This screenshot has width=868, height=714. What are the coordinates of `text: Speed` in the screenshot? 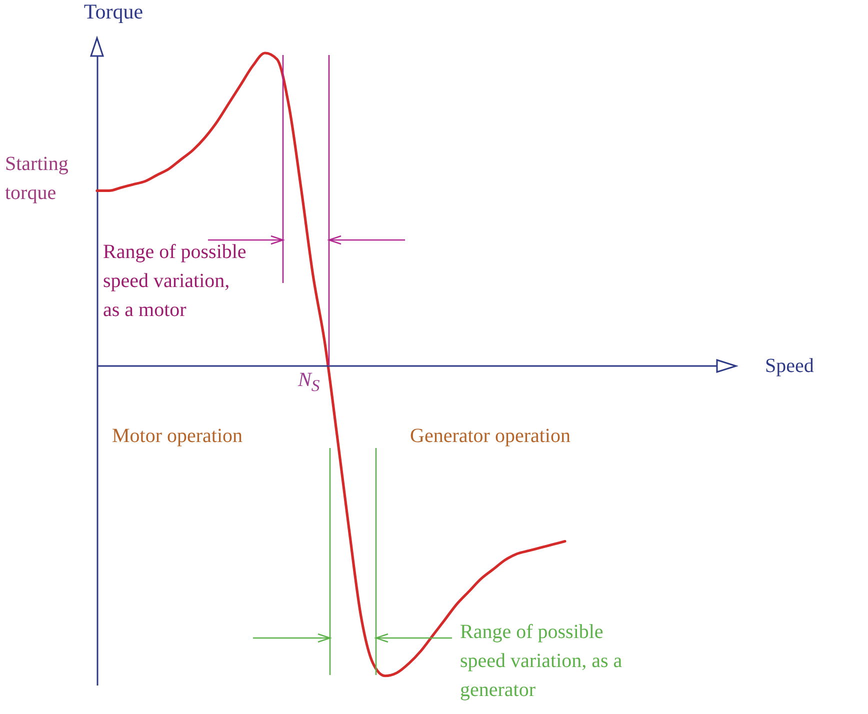 It's located at (789, 366).